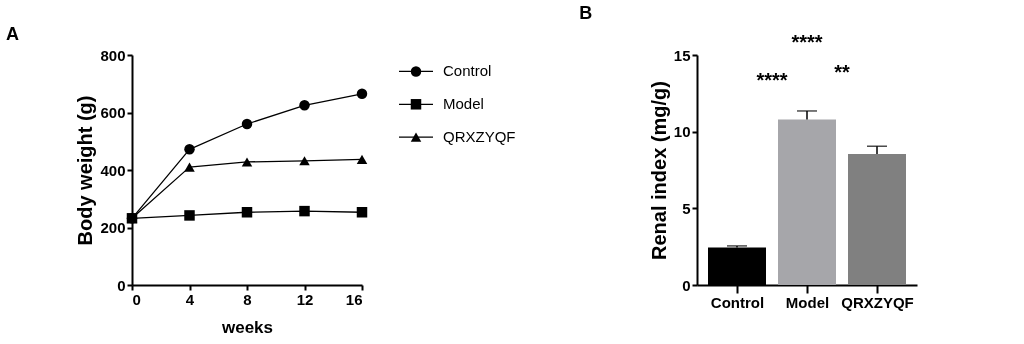 The width and height of the screenshot is (1024, 344). Describe the element at coordinates (586, 13) in the screenshot. I see `chart-title: B` at that location.